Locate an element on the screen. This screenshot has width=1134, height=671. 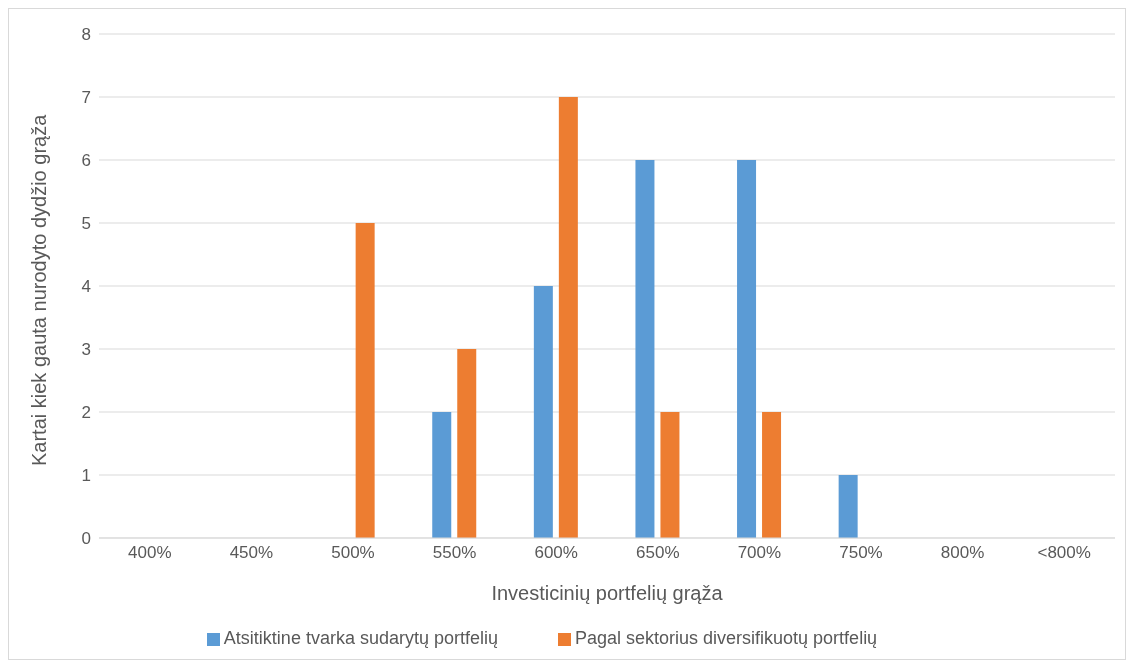
y-tick-label: 4 is located at coordinates (86, 287).